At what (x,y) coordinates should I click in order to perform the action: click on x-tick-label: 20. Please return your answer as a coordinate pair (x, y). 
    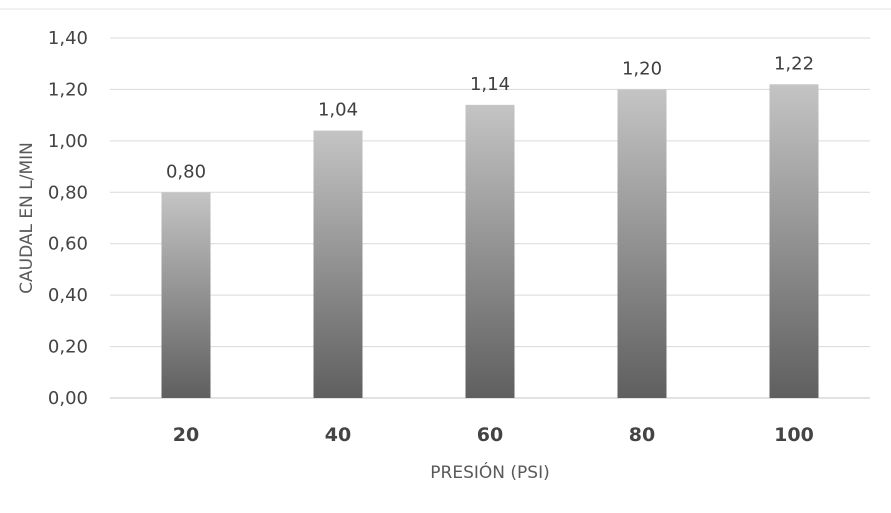
    Looking at the image, I should click on (186, 435).